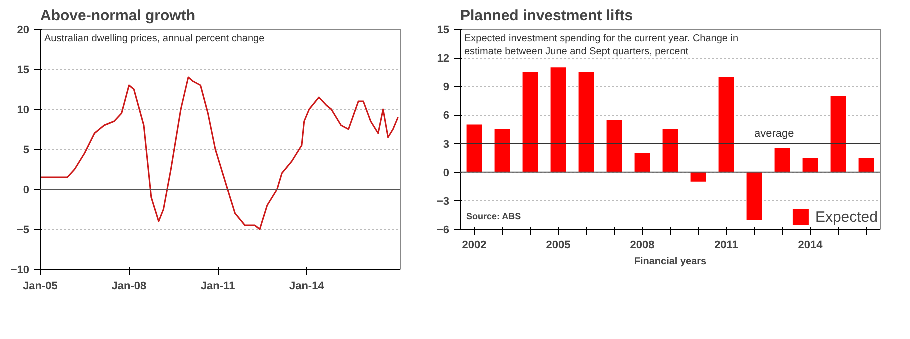 The height and width of the screenshot is (339, 910). I want to click on x-tick-label: 2002, so click(474, 246).